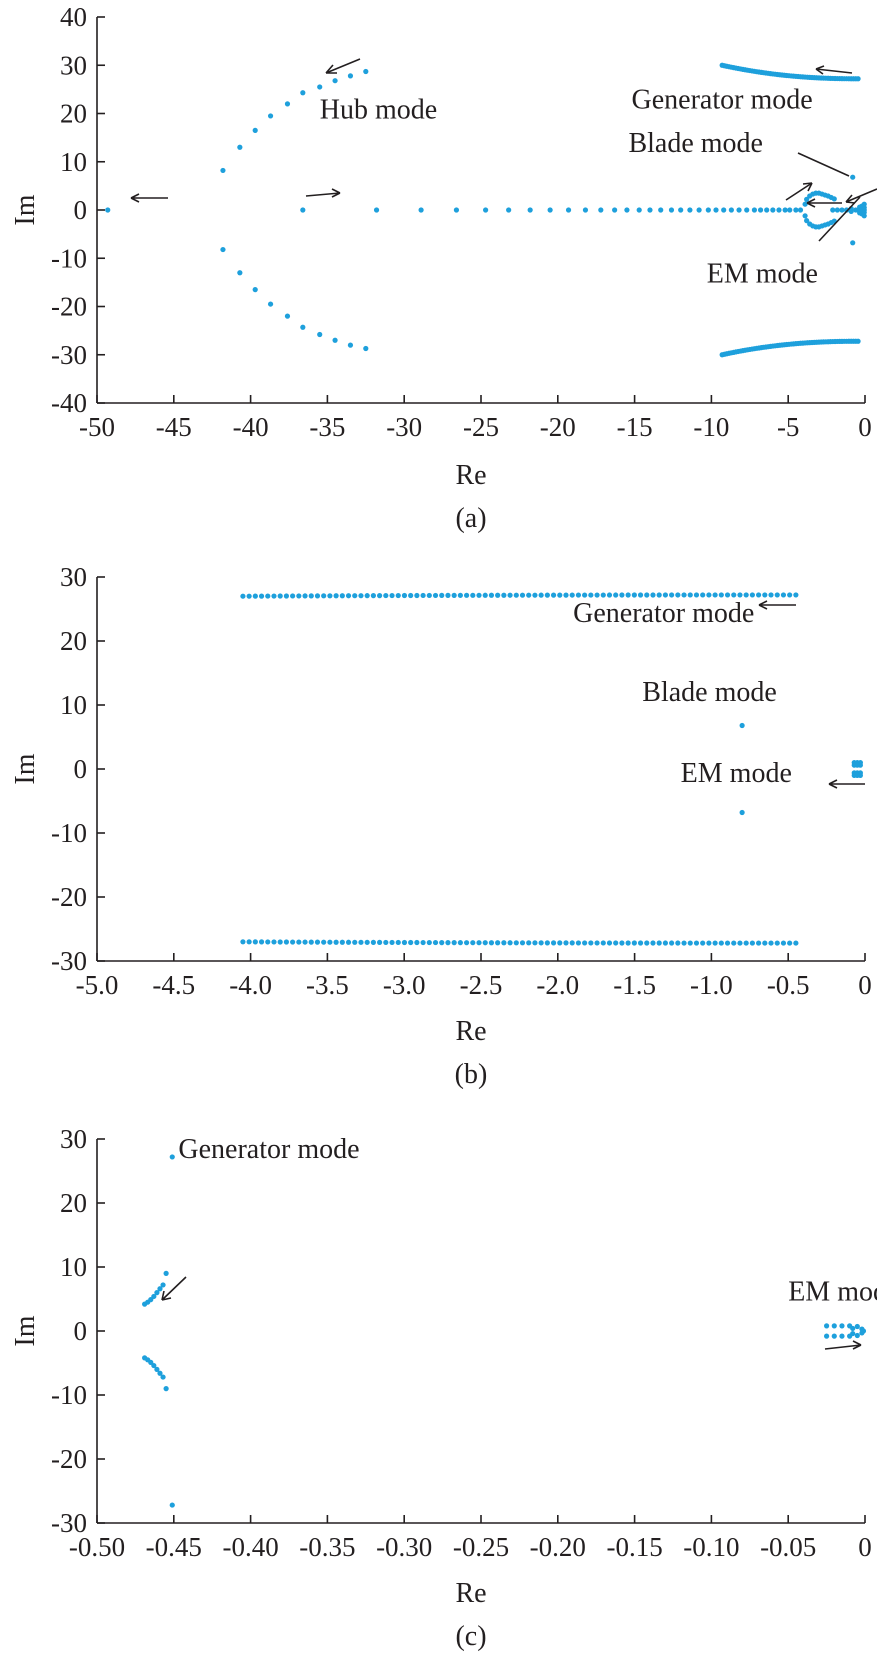  Describe the element at coordinates (834, 70) in the screenshot. I see `arrow-generator-a` at that location.